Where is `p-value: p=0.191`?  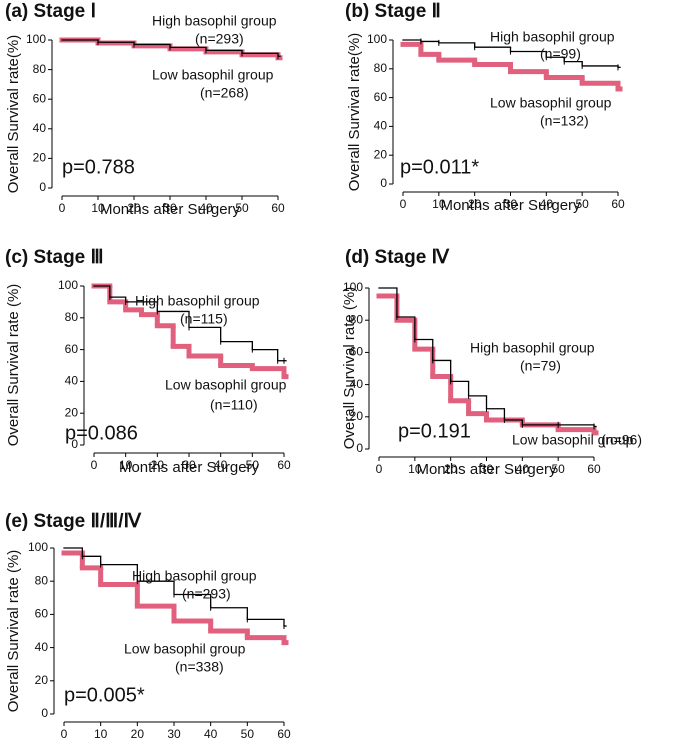
p-value: p=0.191 is located at coordinates (434, 431).